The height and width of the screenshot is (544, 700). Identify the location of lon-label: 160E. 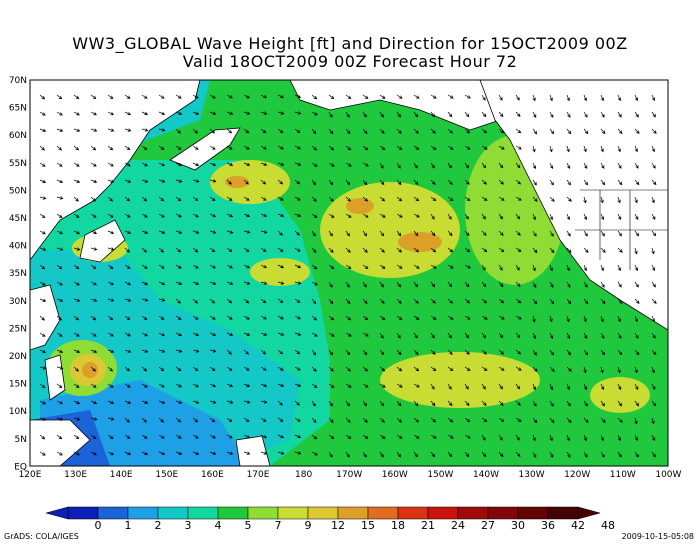
(212, 475).